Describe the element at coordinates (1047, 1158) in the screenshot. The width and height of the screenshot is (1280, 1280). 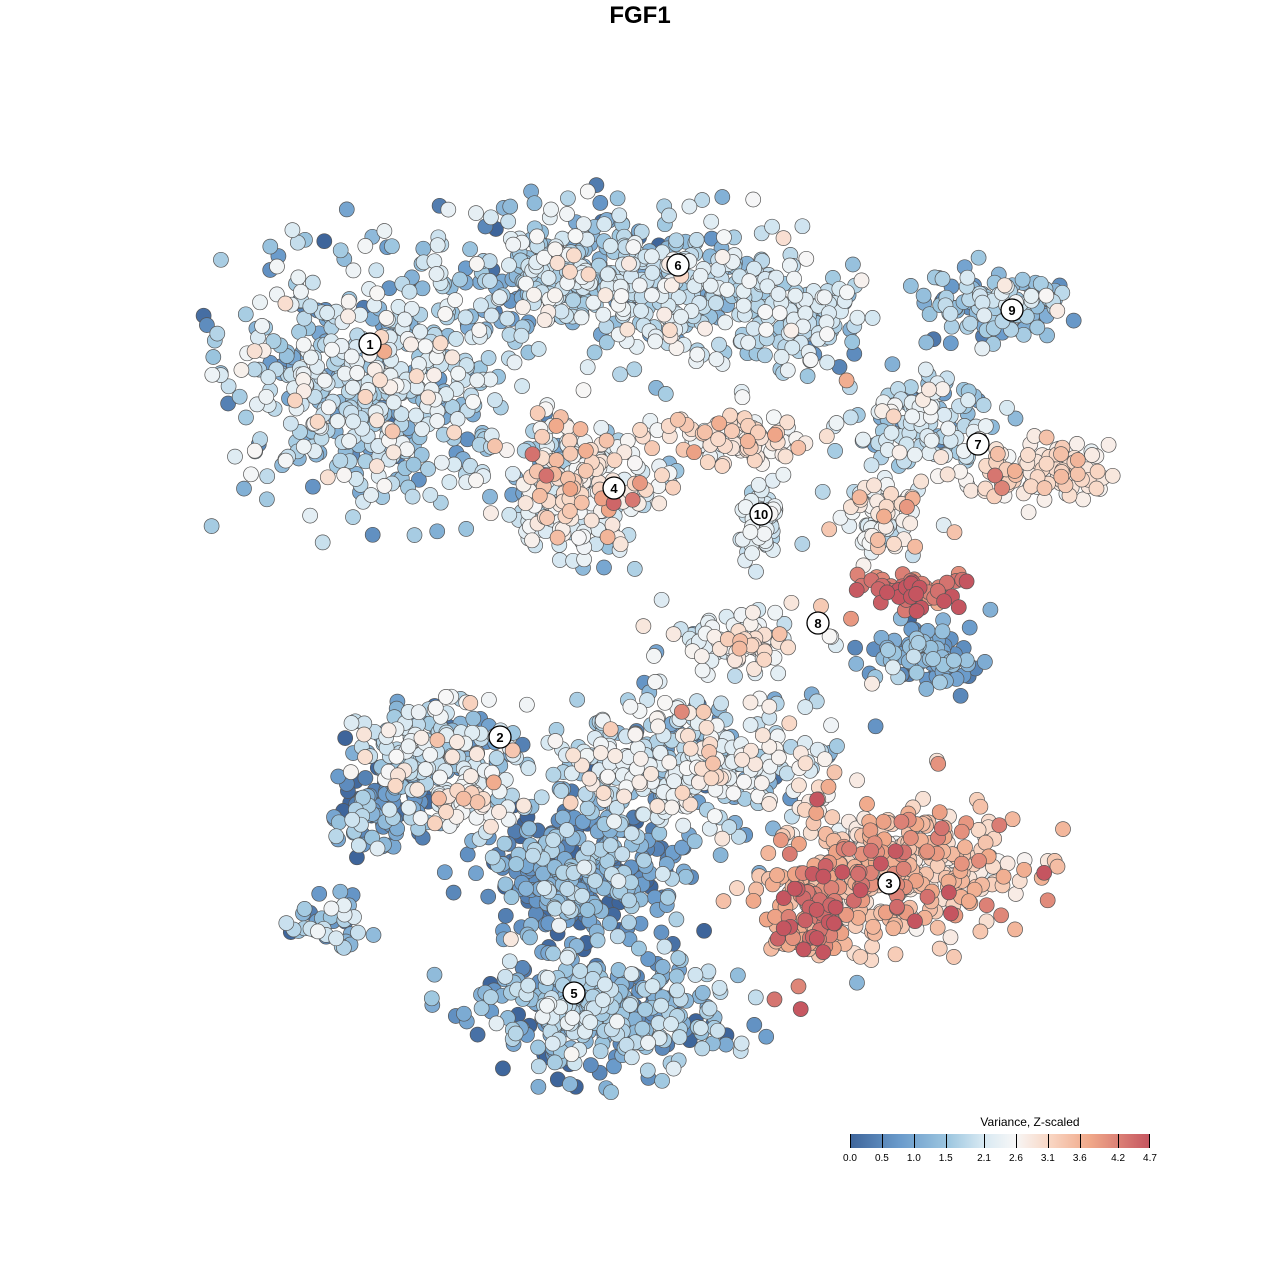
I see `colorbar-tick-label: 3.1` at that location.